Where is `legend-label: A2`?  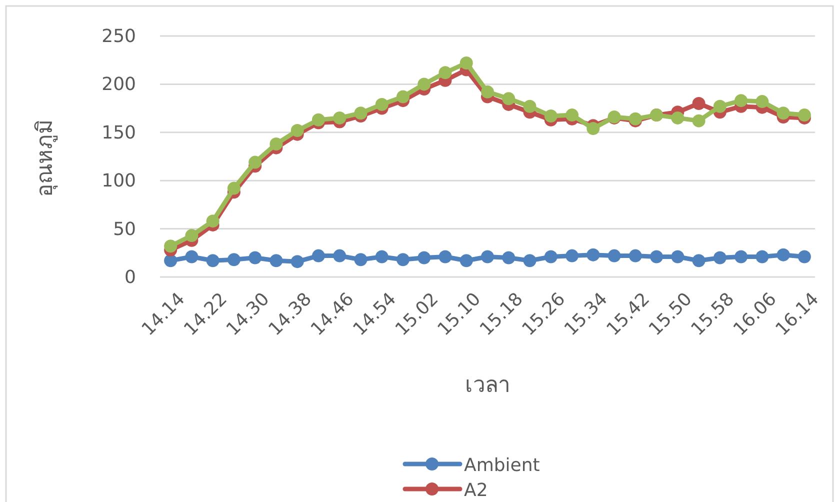
legend-label: A2 is located at coordinates (476, 490).